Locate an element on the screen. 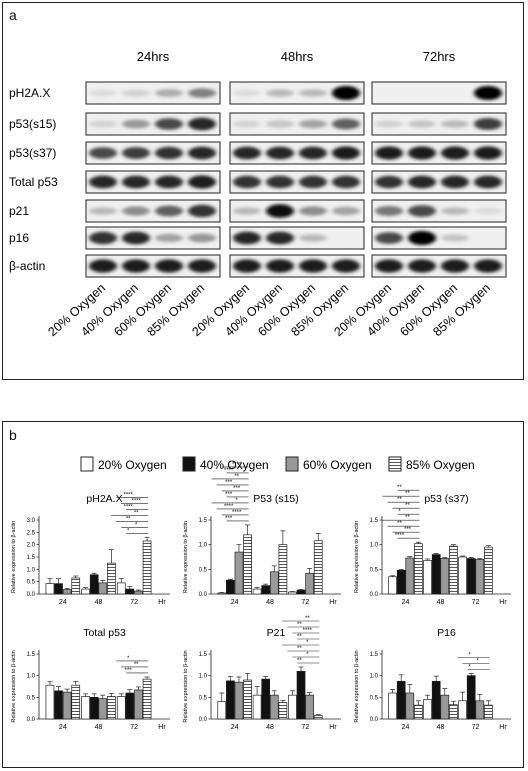 This screenshot has width=528, height=771. protein-label: Total p53 is located at coordinates (33, 182).